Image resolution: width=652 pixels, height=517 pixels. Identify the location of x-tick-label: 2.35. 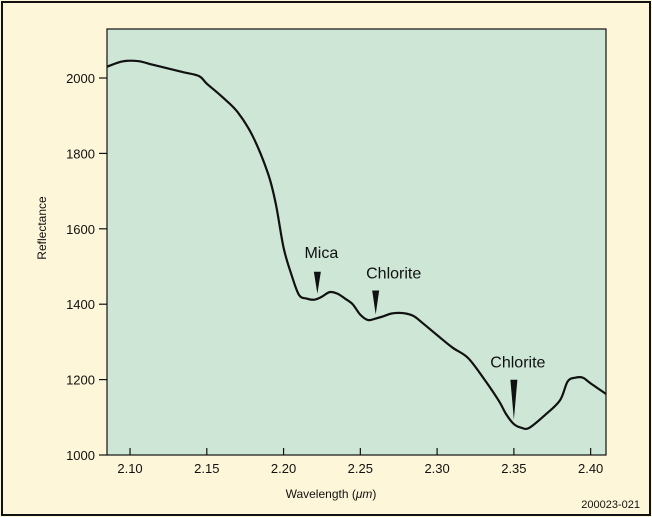
(513, 468).